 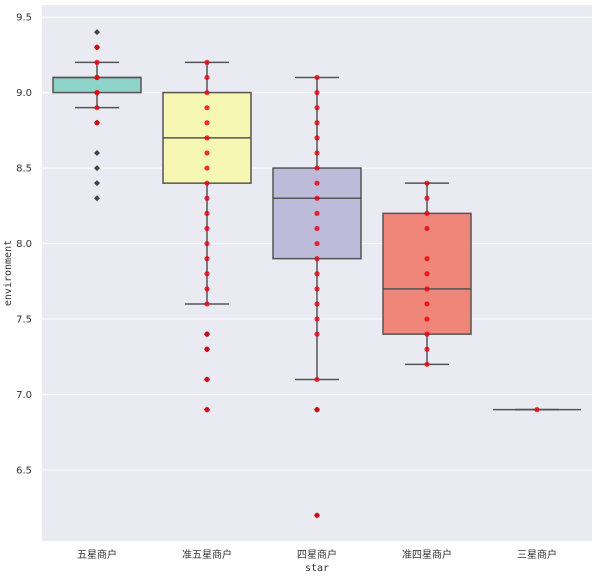 I want to click on y-tick-label: 9.0, so click(x=24, y=93).